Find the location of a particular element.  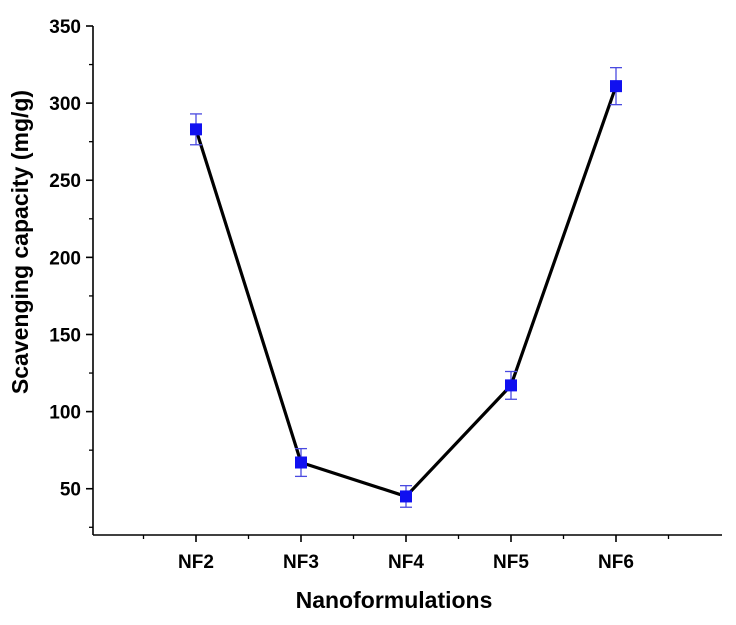

y-tick-label: 350 is located at coordinates (65, 27).